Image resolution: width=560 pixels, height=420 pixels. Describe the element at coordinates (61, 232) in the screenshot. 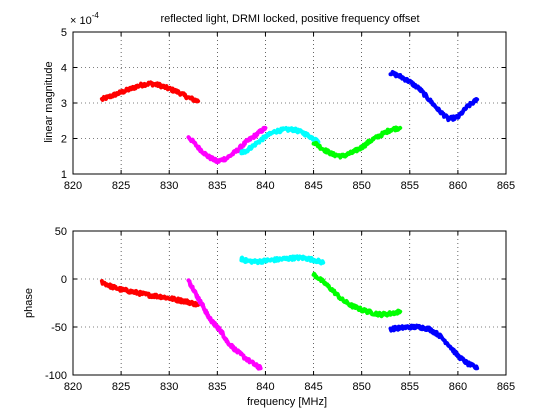

I see `phase-y-tick-label: 50` at that location.